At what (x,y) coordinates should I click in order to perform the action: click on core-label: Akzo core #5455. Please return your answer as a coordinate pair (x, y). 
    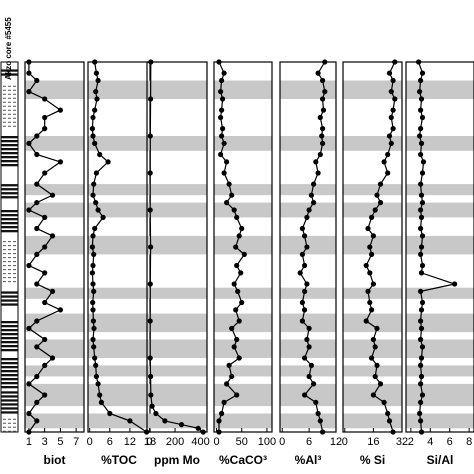
    Looking at the image, I should click on (8, 48).